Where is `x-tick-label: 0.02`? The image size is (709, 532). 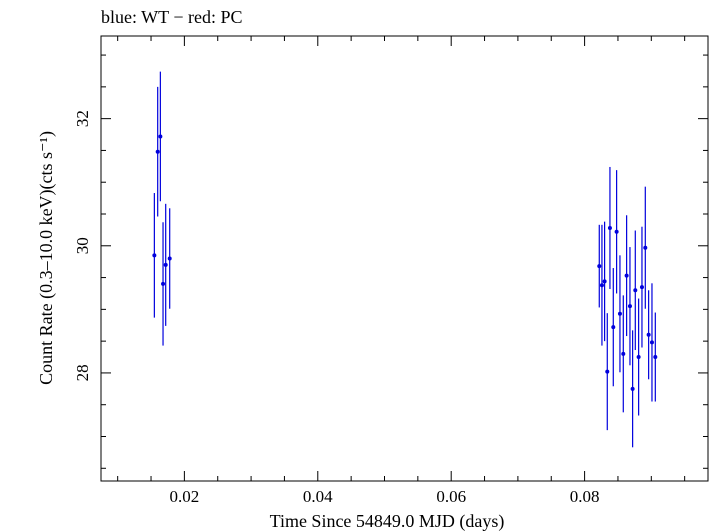 x-tick-label: 0.02 is located at coordinates (185, 496).